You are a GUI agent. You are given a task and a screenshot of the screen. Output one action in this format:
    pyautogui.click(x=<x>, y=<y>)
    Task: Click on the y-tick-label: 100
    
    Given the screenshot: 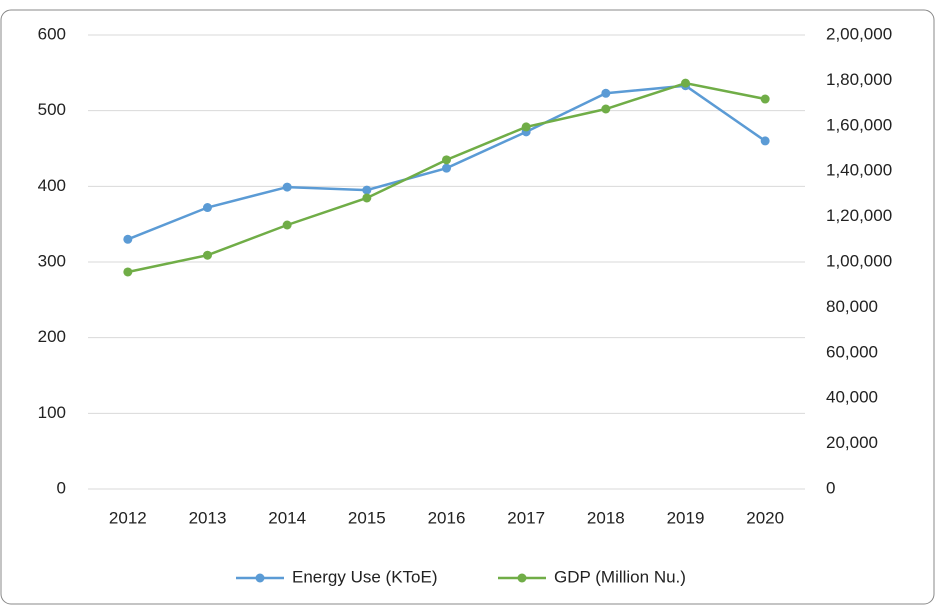 What is the action you would take?
    pyautogui.click(x=52, y=412)
    